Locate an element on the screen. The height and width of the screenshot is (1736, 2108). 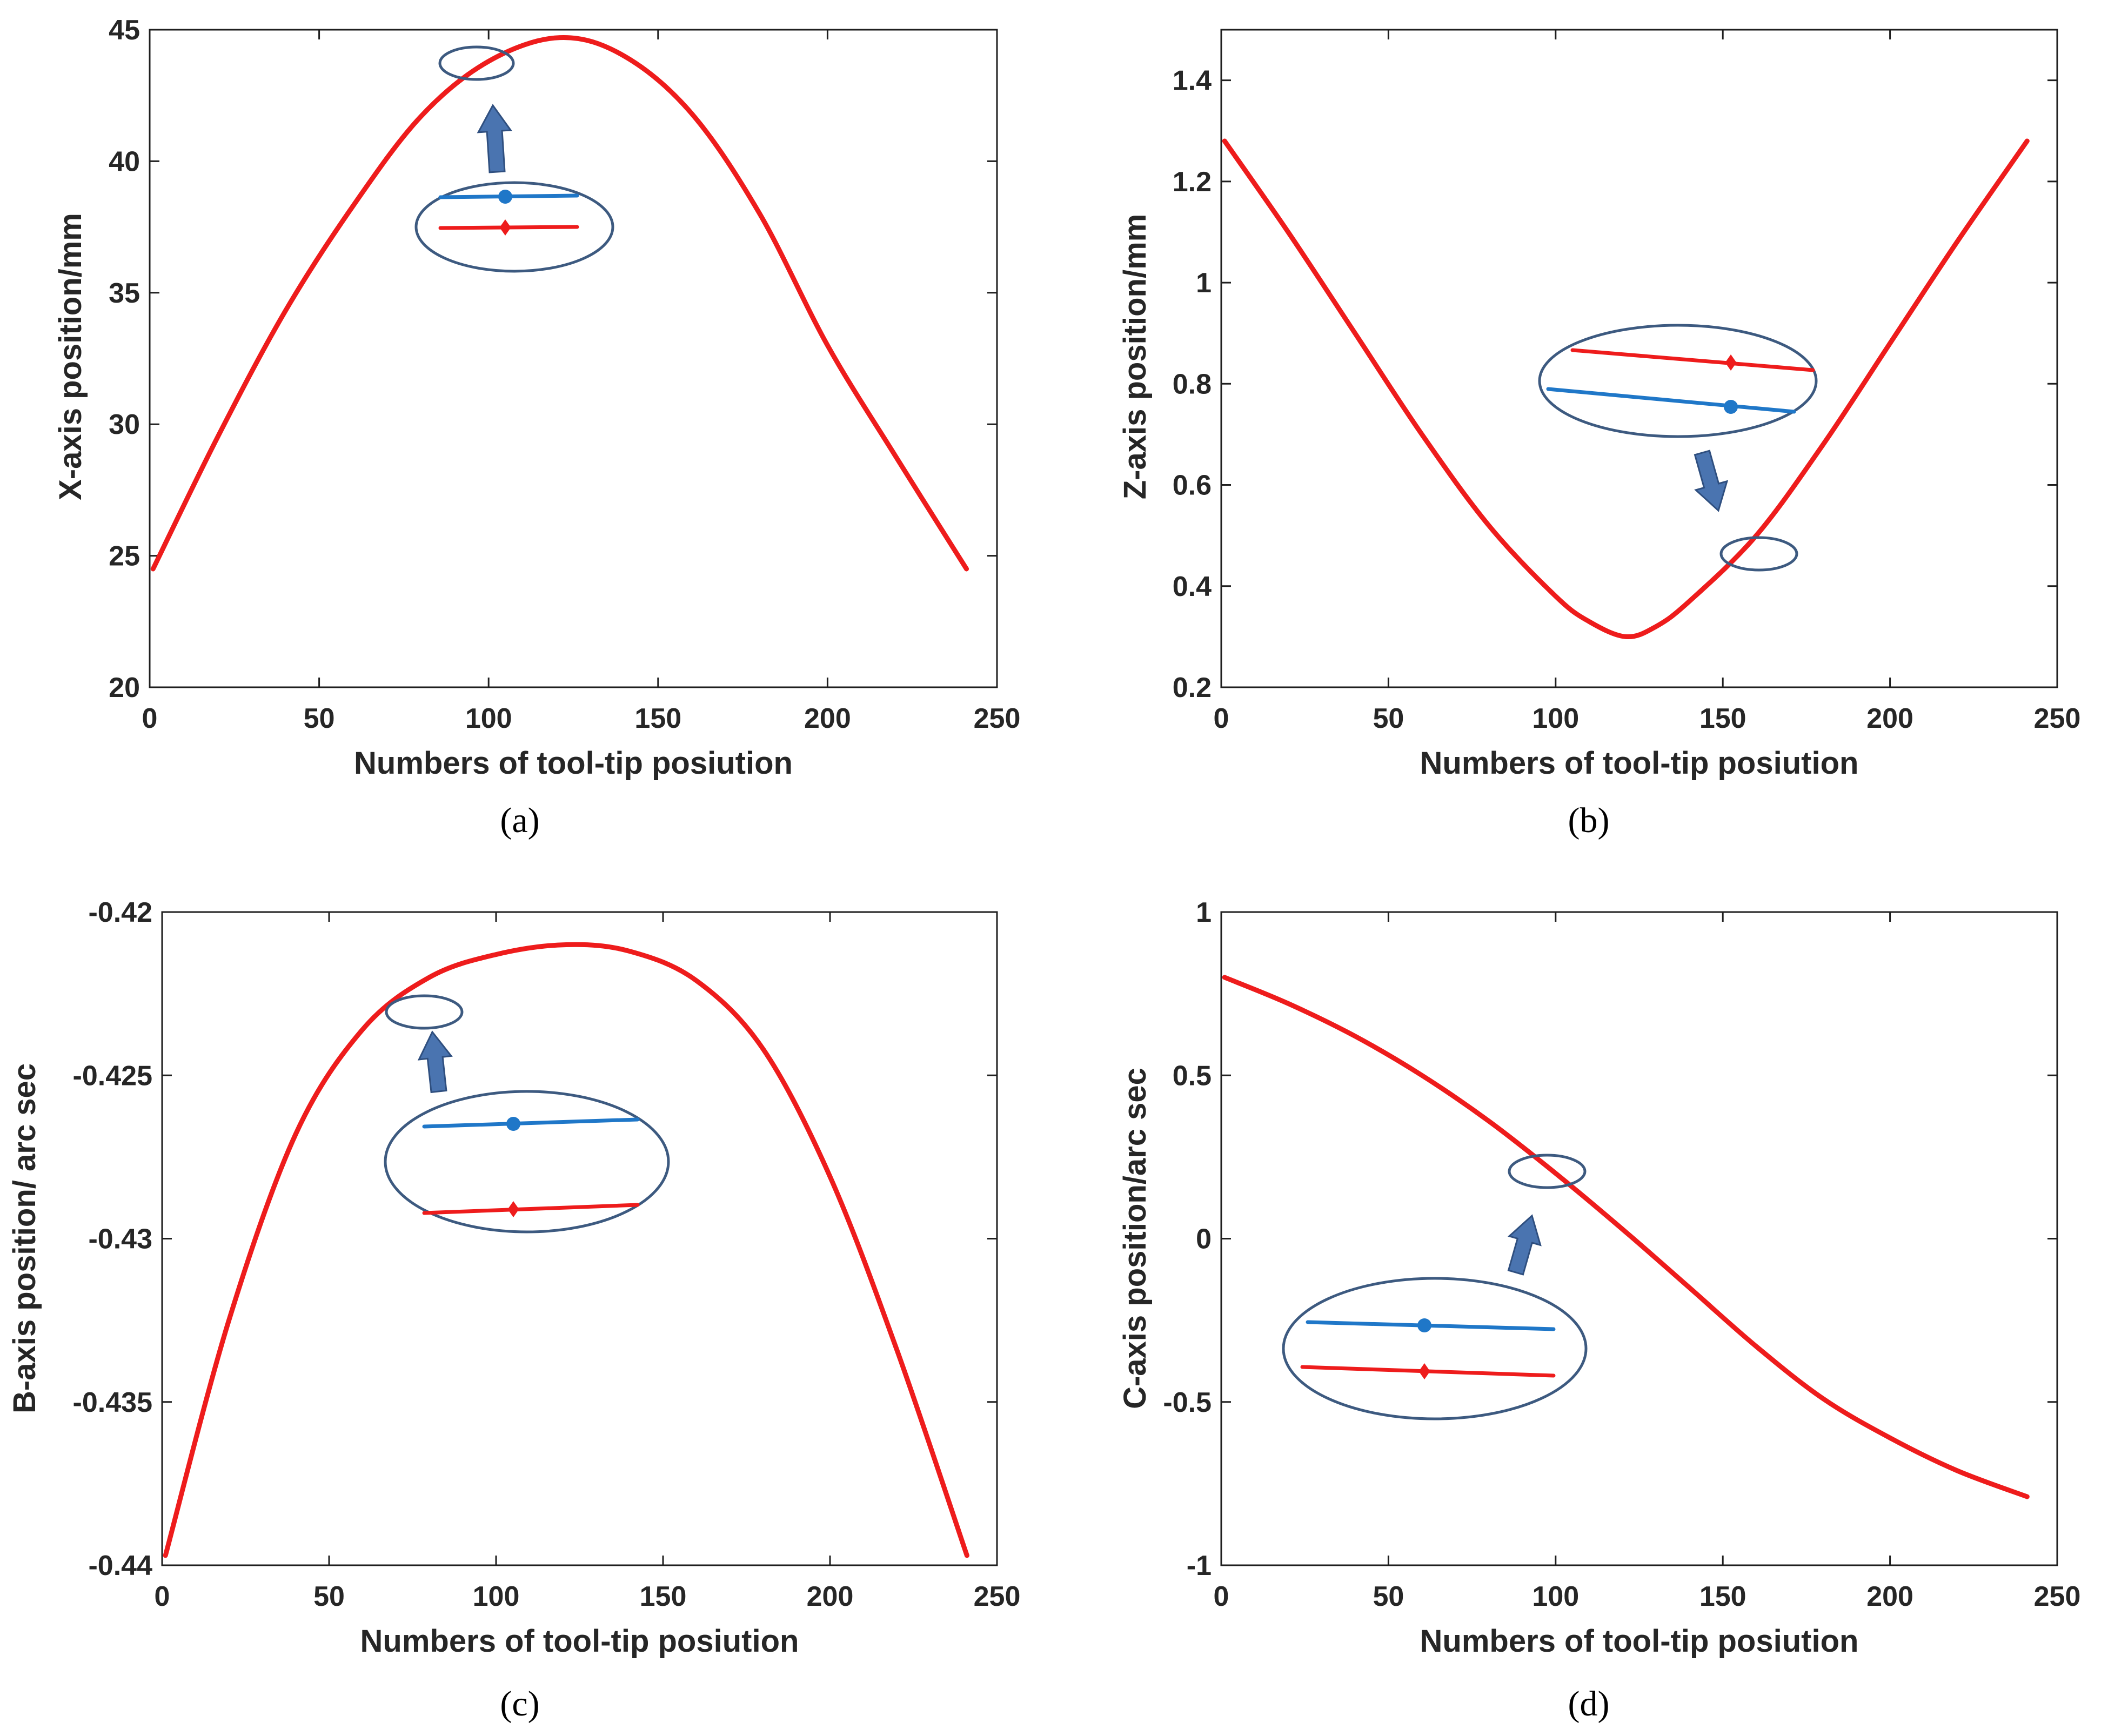
x-tick-label-a: 100 is located at coordinates (488, 719).